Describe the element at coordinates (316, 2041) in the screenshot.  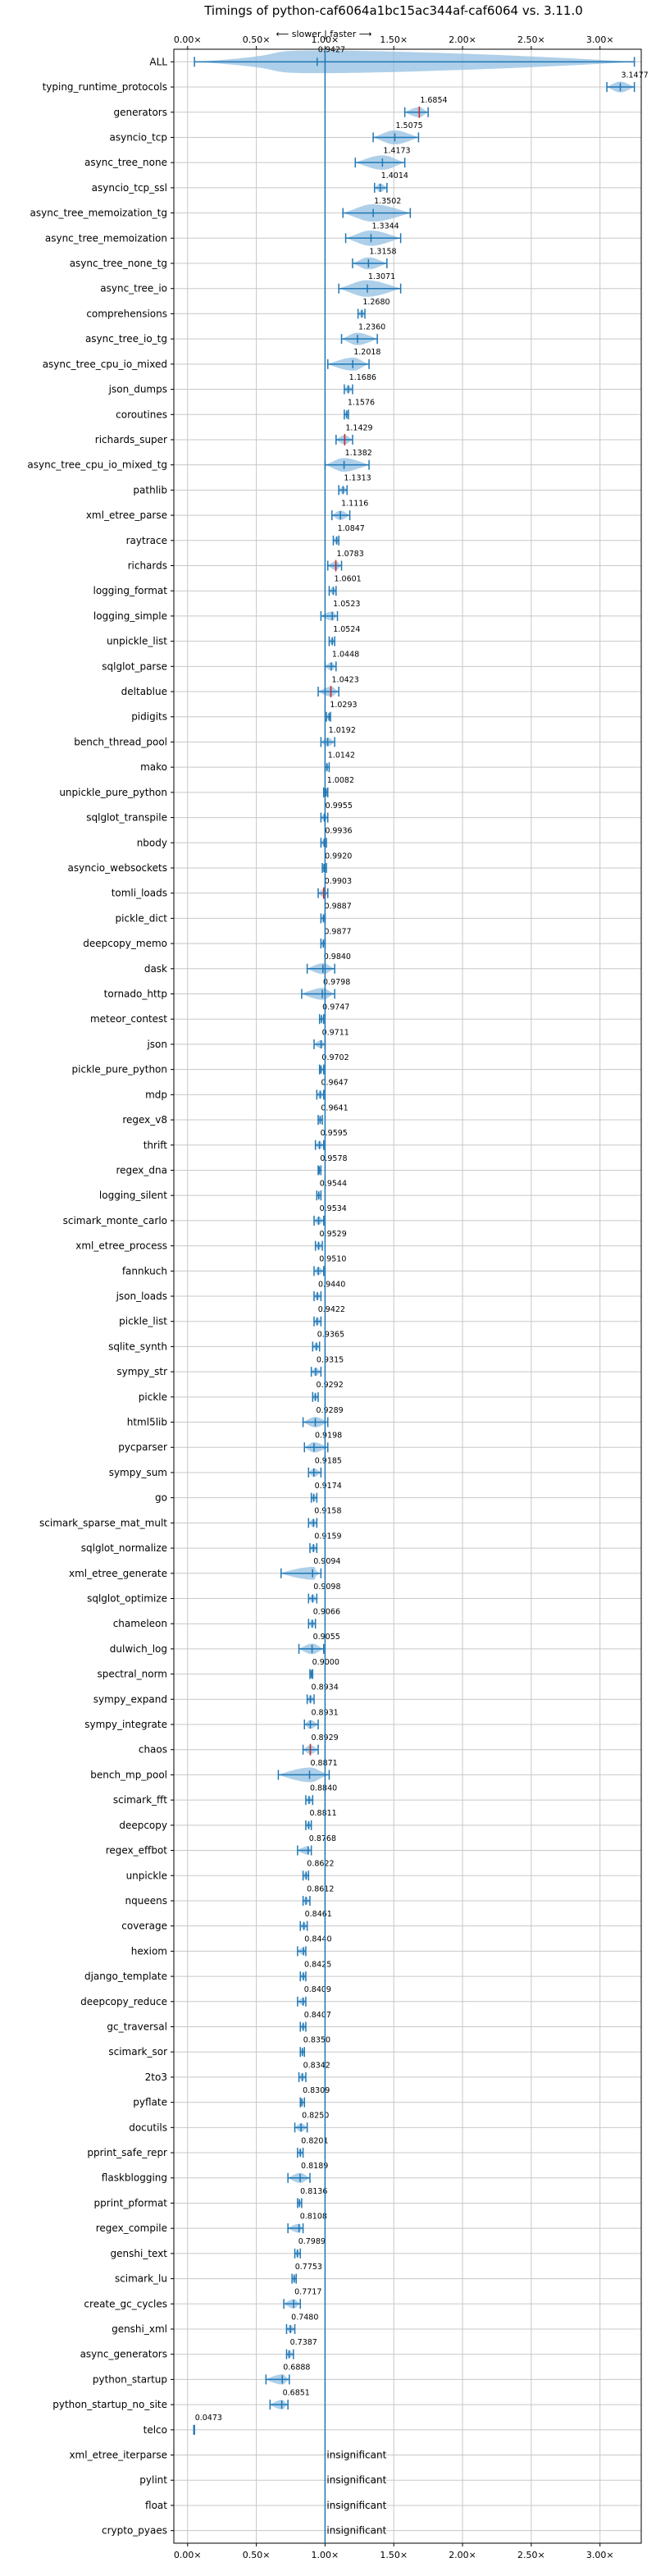
I see `value-label: 0.8350` at that location.